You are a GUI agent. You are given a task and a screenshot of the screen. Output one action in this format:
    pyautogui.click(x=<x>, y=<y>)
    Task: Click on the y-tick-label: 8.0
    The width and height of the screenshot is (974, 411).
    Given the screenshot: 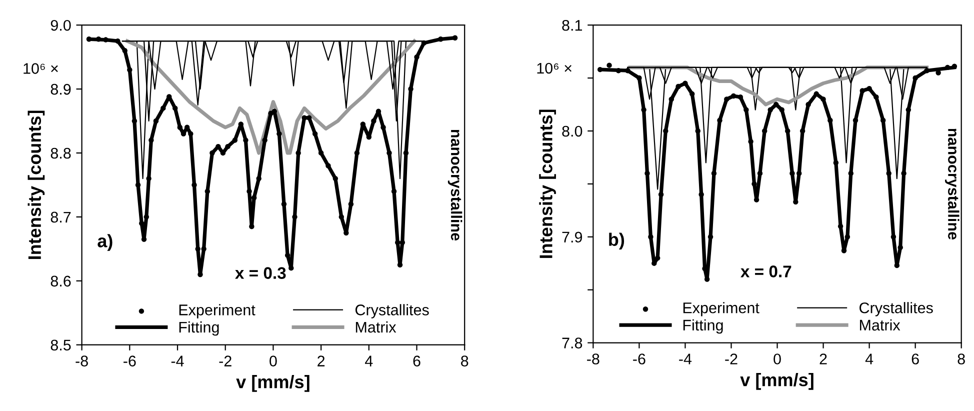 What is the action you would take?
    pyautogui.click(x=572, y=131)
    